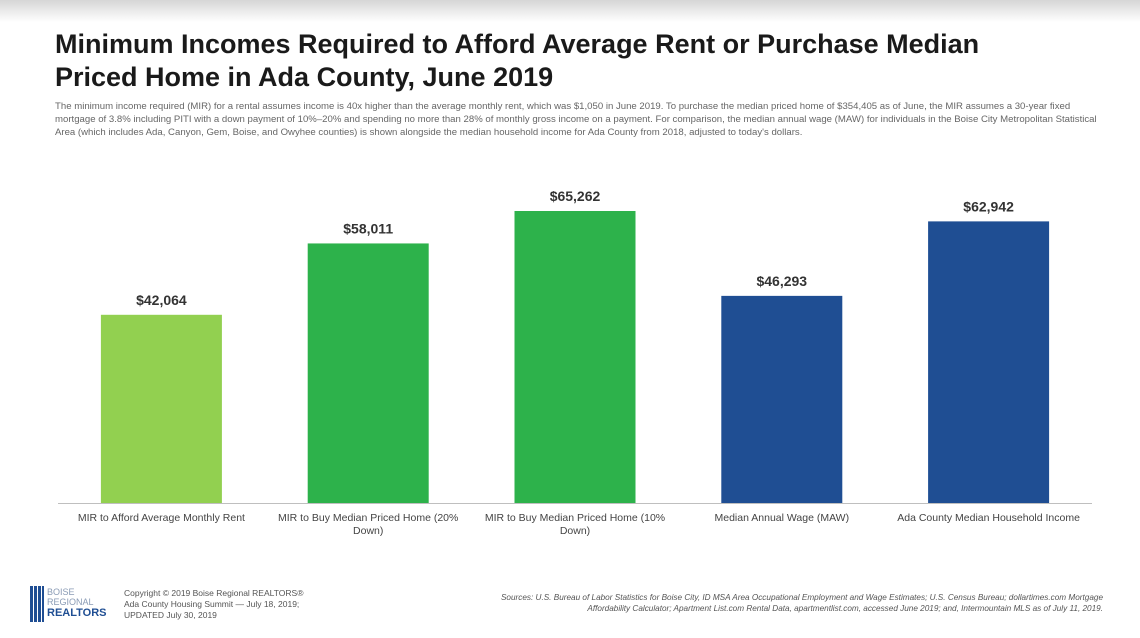  Describe the element at coordinates (781, 281) in the screenshot. I see `value-label: $46,293` at that location.